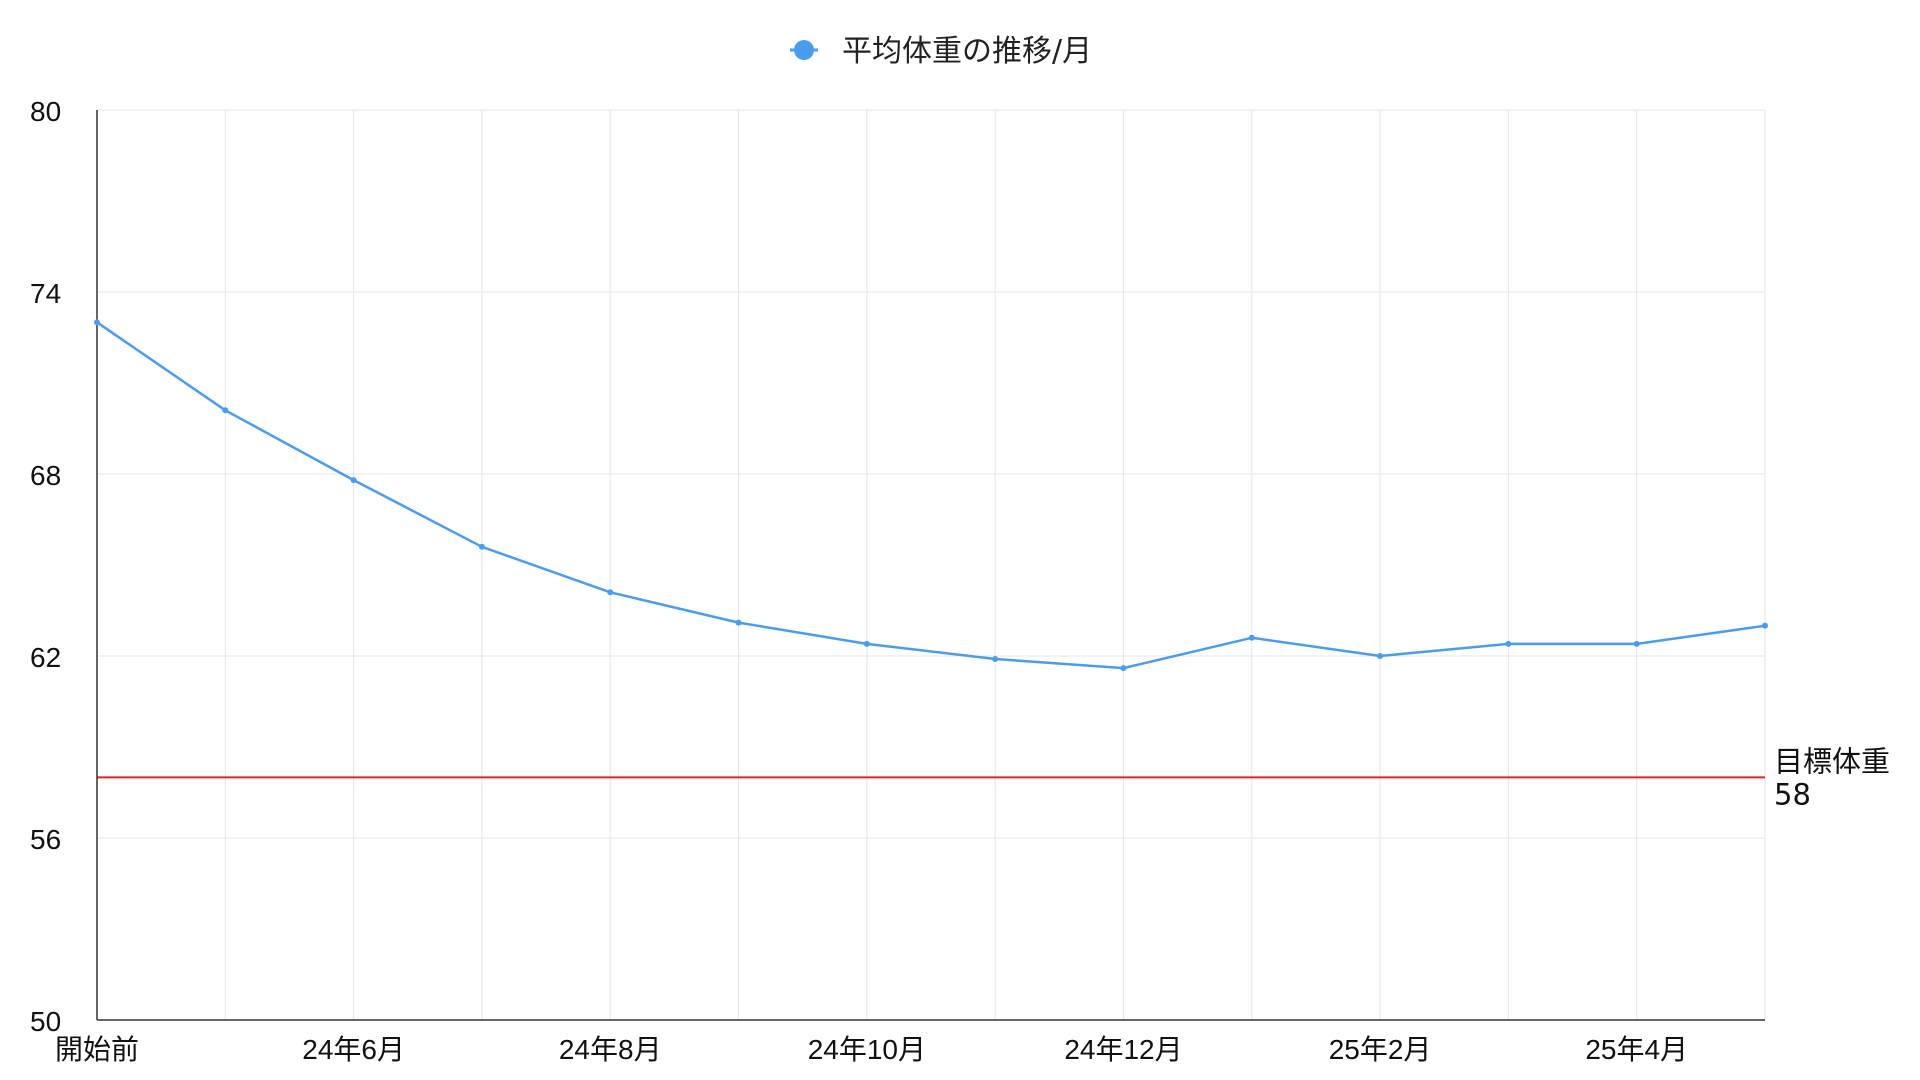 The width and height of the screenshot is (1920, 1080). I want to click on y-tick-label: 56, so click(45, 839).